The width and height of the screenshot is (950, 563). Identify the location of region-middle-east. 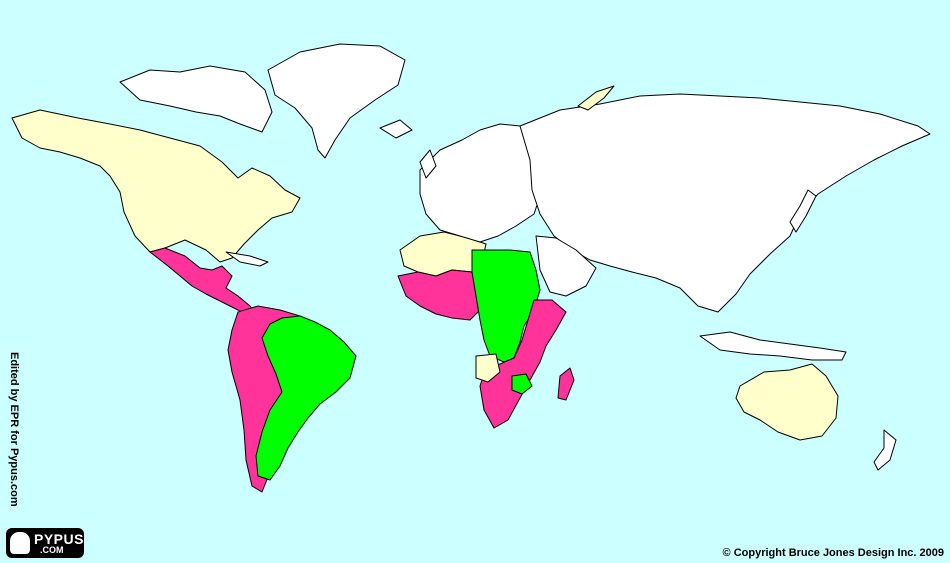
(566, 266).